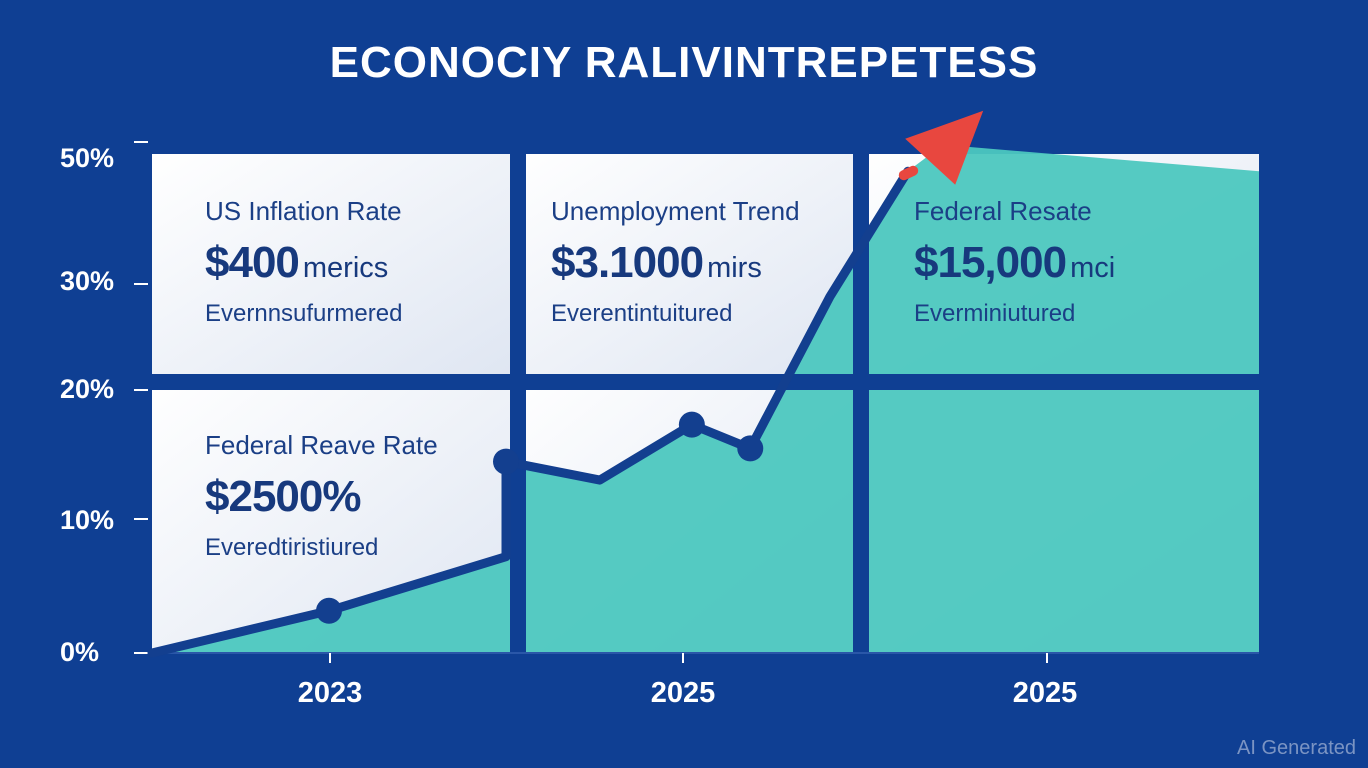 This screenshot has height=768, width=1368. I want to click on y-tick-label: 20%, so click(87, 389).